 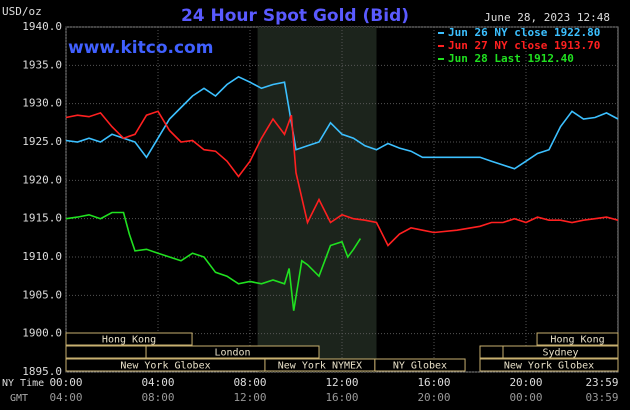 I want to click on x2-tick-label: 00:00, so click(x=525, y=397).